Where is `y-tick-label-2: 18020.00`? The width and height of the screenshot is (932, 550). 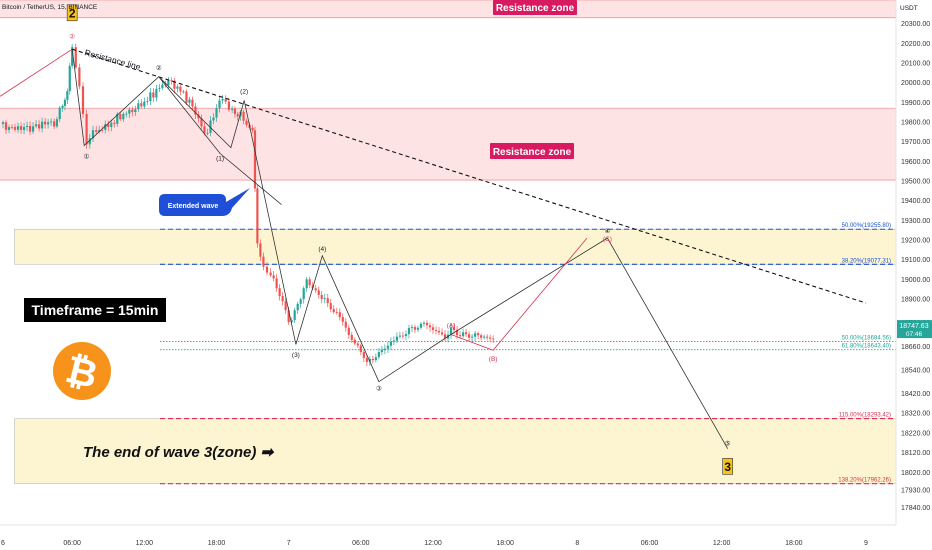 y-tick-label-2: 18020.00 is located at coordinates (915, 473).